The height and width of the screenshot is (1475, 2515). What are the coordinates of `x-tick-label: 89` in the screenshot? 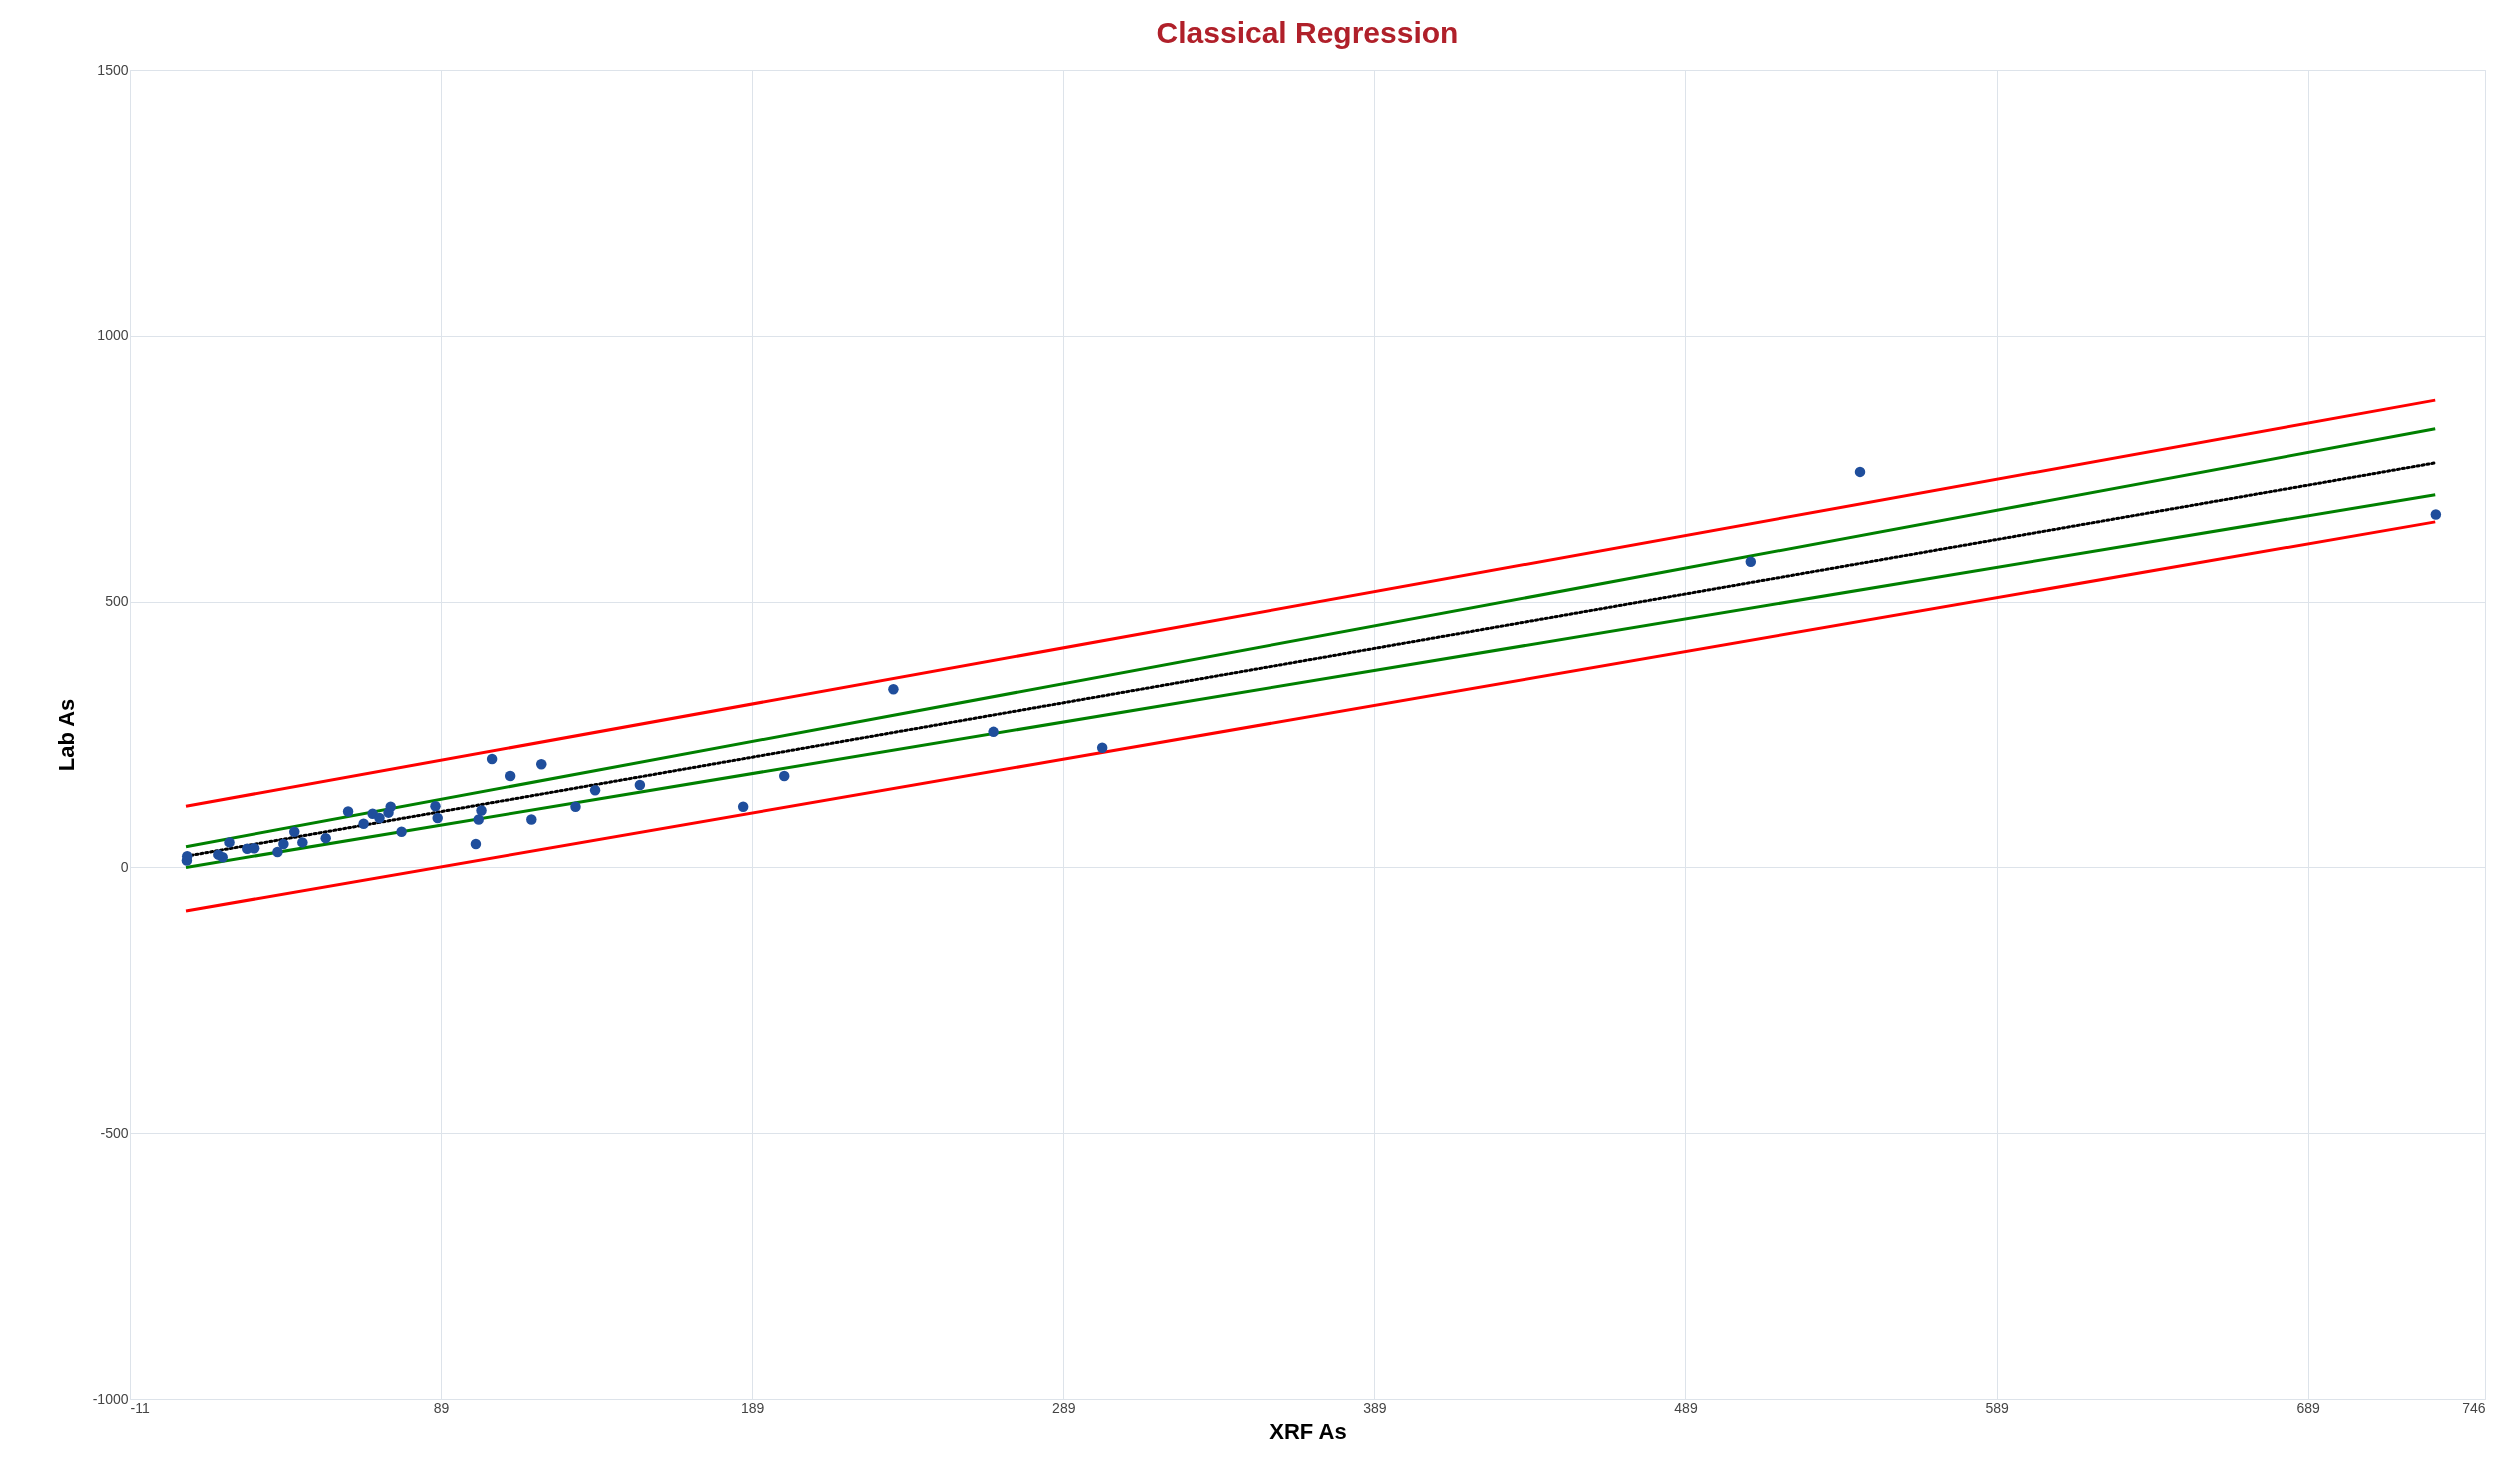 It's located at (441, 1407).